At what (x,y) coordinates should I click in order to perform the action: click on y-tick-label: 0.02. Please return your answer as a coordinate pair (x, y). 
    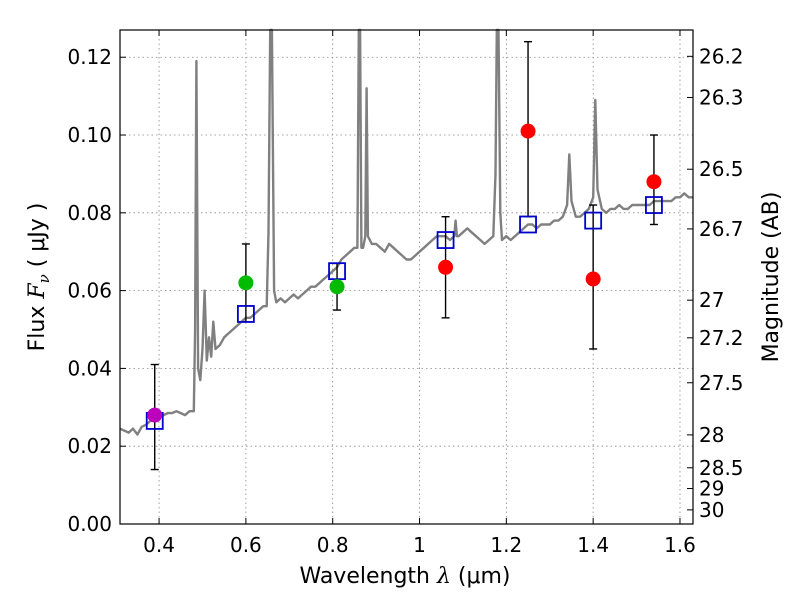
    Looking at the image, I should click on (89, 446).